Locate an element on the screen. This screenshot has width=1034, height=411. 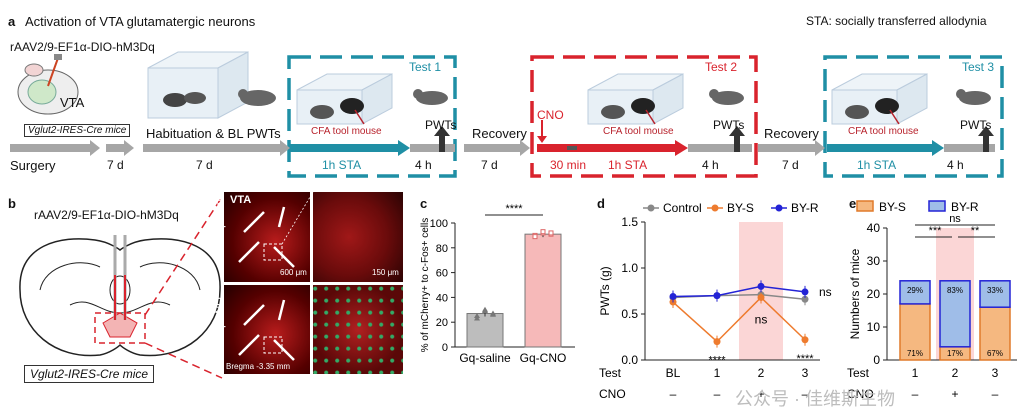
x-tick-label: Gq-CNO is located at coordinates (543, 358).